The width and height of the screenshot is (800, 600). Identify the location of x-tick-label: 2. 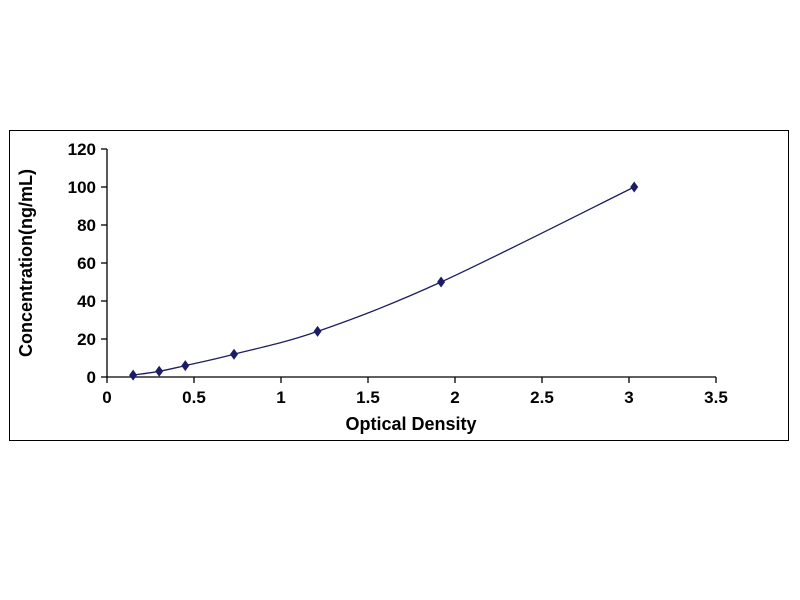
(454, 397).